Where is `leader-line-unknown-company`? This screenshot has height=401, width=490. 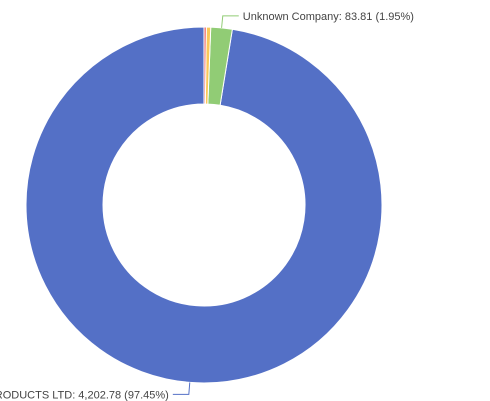 leader-line-unknown-company is located at coordinates (230, 21).